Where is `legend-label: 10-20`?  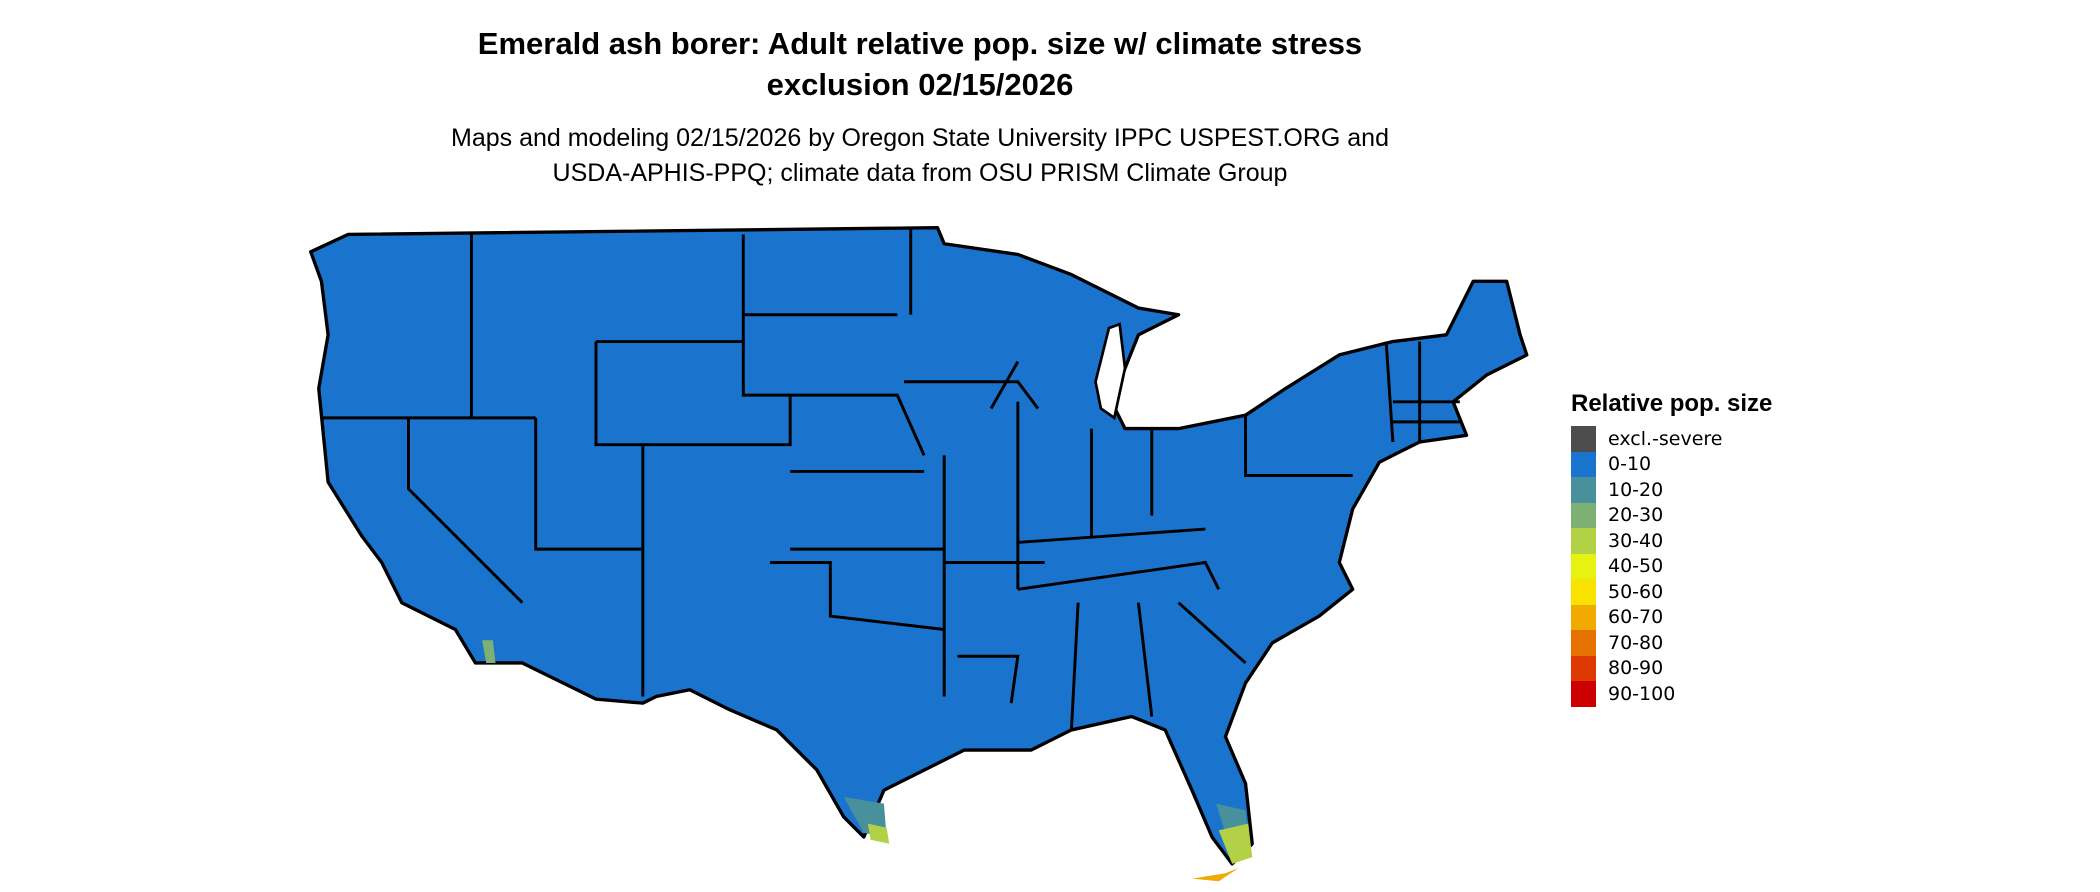
legend-label: 10-20 is located at coordinates (1636, 489).